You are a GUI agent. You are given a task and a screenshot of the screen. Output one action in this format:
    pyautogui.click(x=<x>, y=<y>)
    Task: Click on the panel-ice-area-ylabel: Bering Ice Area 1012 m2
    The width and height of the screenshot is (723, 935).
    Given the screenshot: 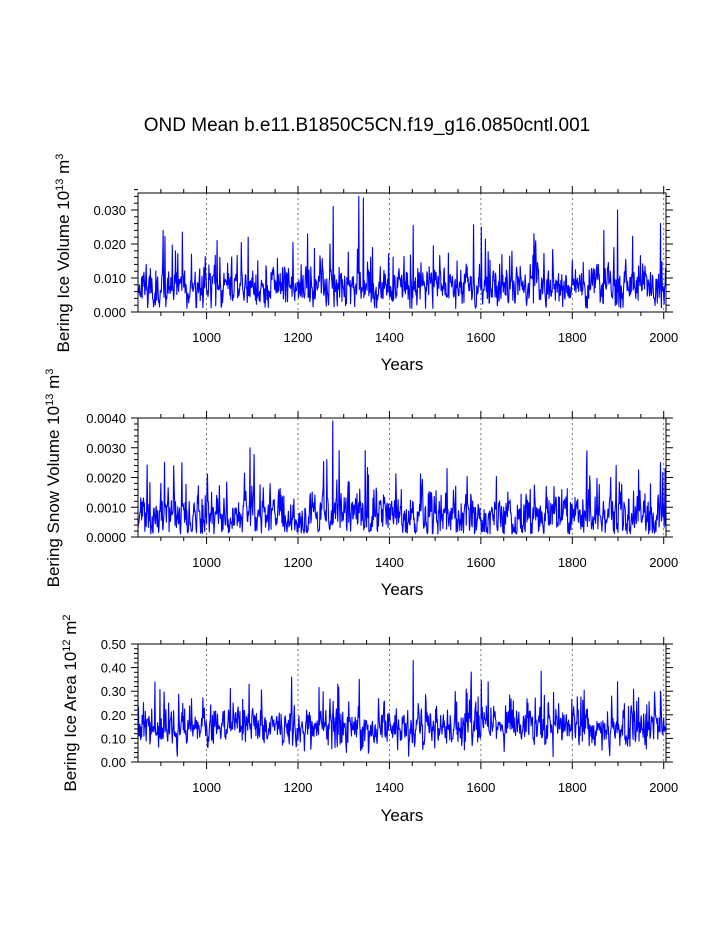 What is the action you would take?
    pyautogui.click(x=70, y=702)
    